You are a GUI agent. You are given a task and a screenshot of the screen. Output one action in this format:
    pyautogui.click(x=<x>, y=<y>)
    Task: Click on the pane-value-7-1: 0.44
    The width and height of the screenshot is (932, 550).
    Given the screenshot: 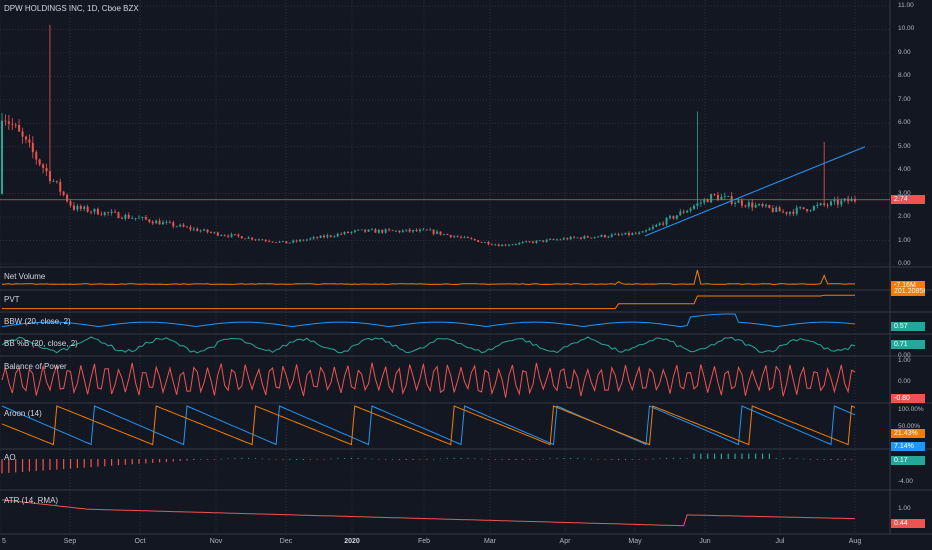 What is the action you would take?
    pyautogui.click(x=908, y=523)
    